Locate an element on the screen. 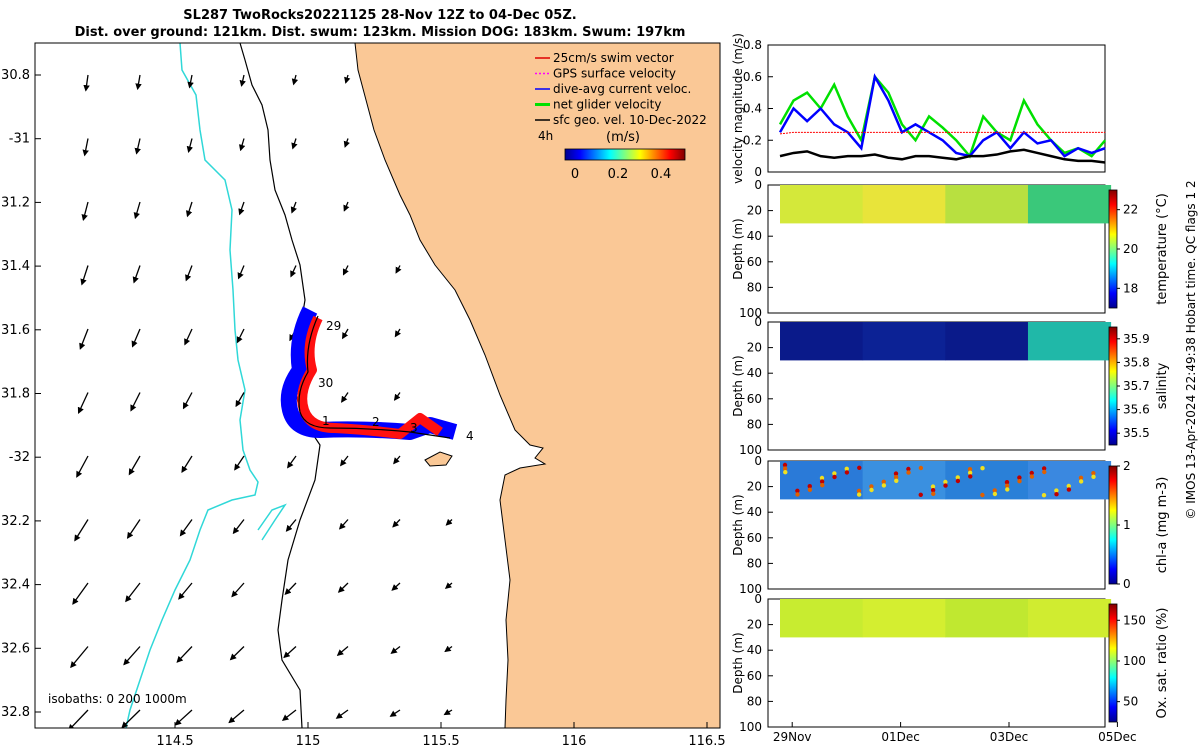 Image resolution: width=1200 pixels, height=750 pixels. depth-tick-label: 40 is located at coordinates (754, 236).